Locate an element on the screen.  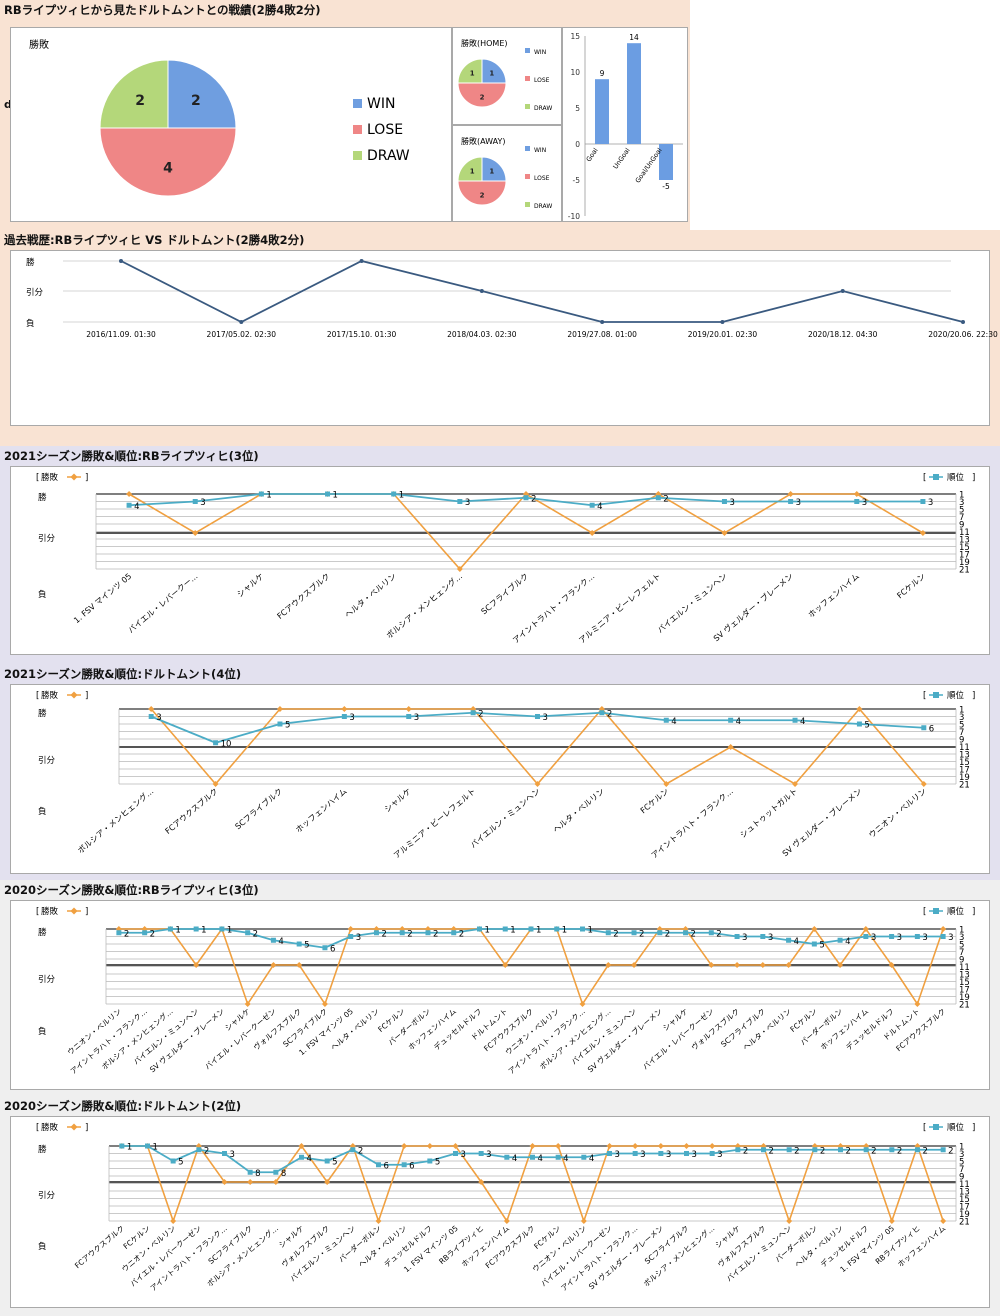
bar-ytick: 10 is located at coordinates (575, 72).